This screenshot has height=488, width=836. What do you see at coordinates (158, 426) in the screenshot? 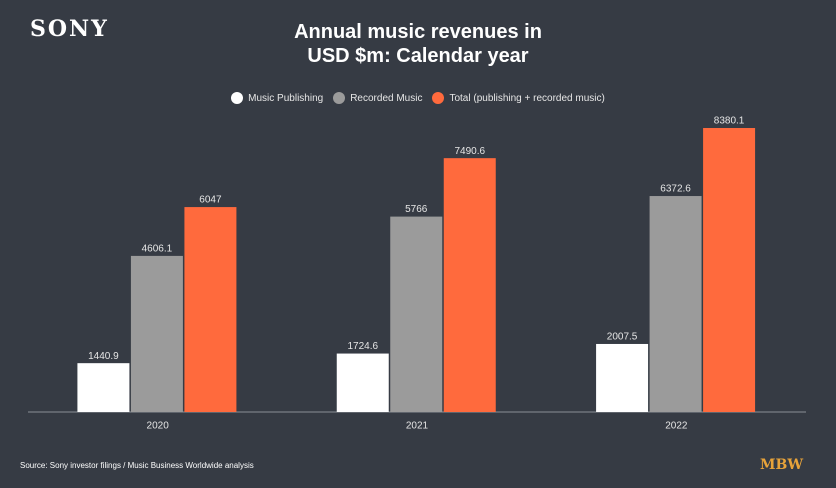
I see `x-tick-label: 2020` at bounding box center [158, 426].